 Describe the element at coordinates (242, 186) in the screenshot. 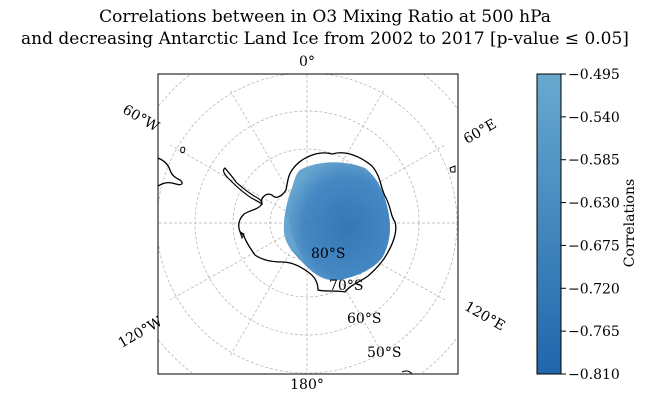

I see `antarctic-peninsula-coastline` at that location.